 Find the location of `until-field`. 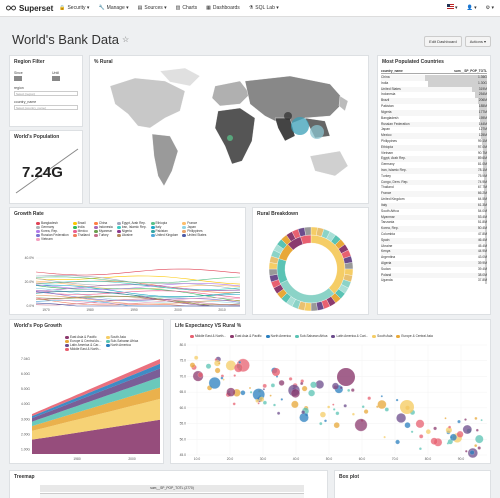

until-field is located at coordinates (56, 78).